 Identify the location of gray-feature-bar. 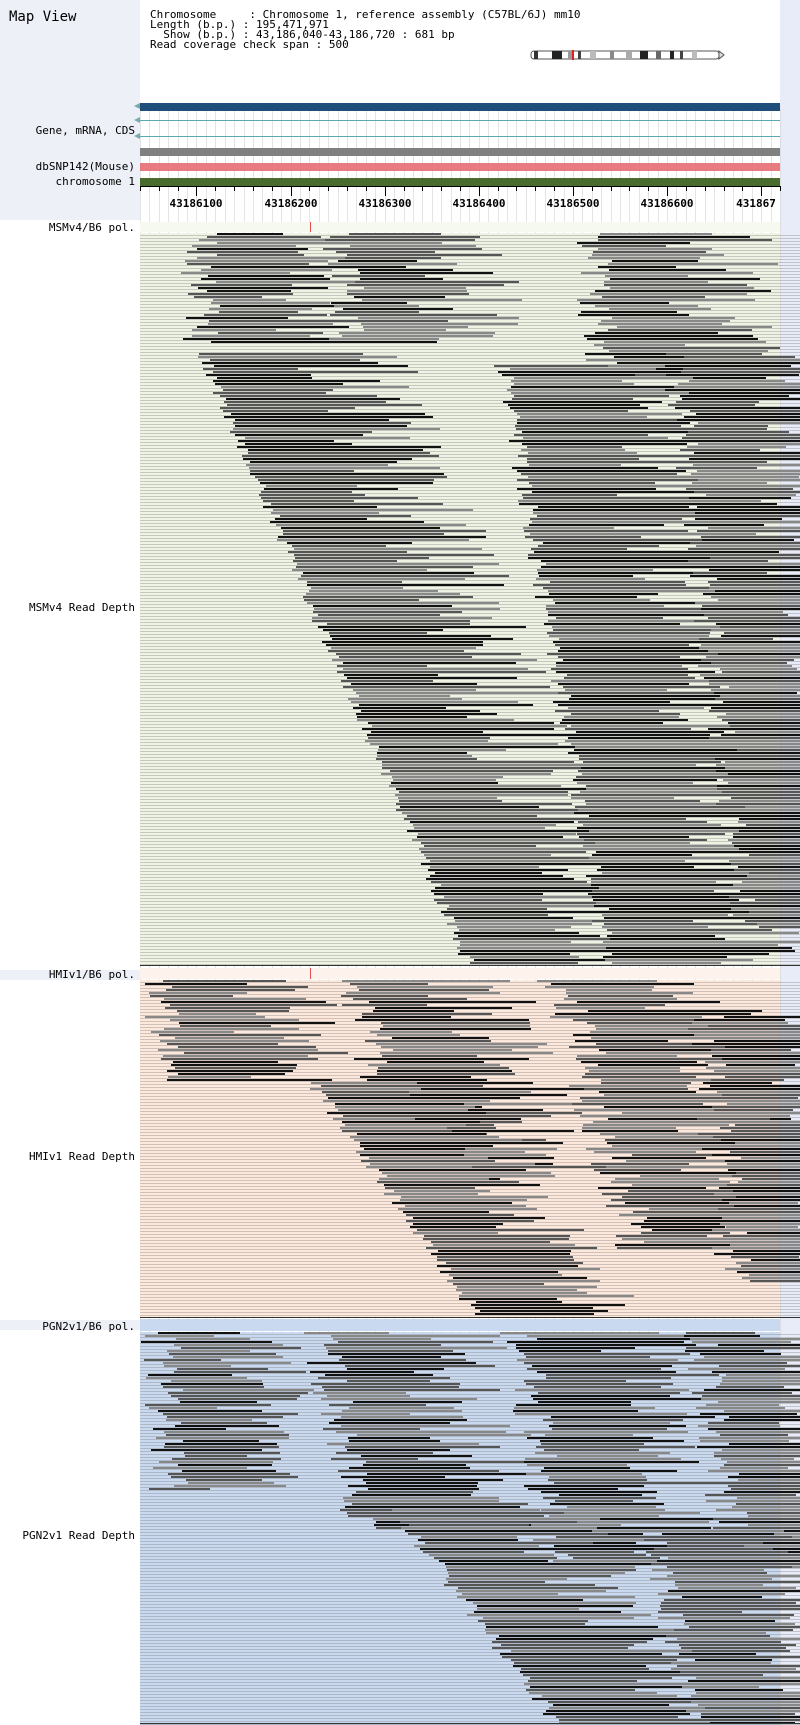
(460, 152).